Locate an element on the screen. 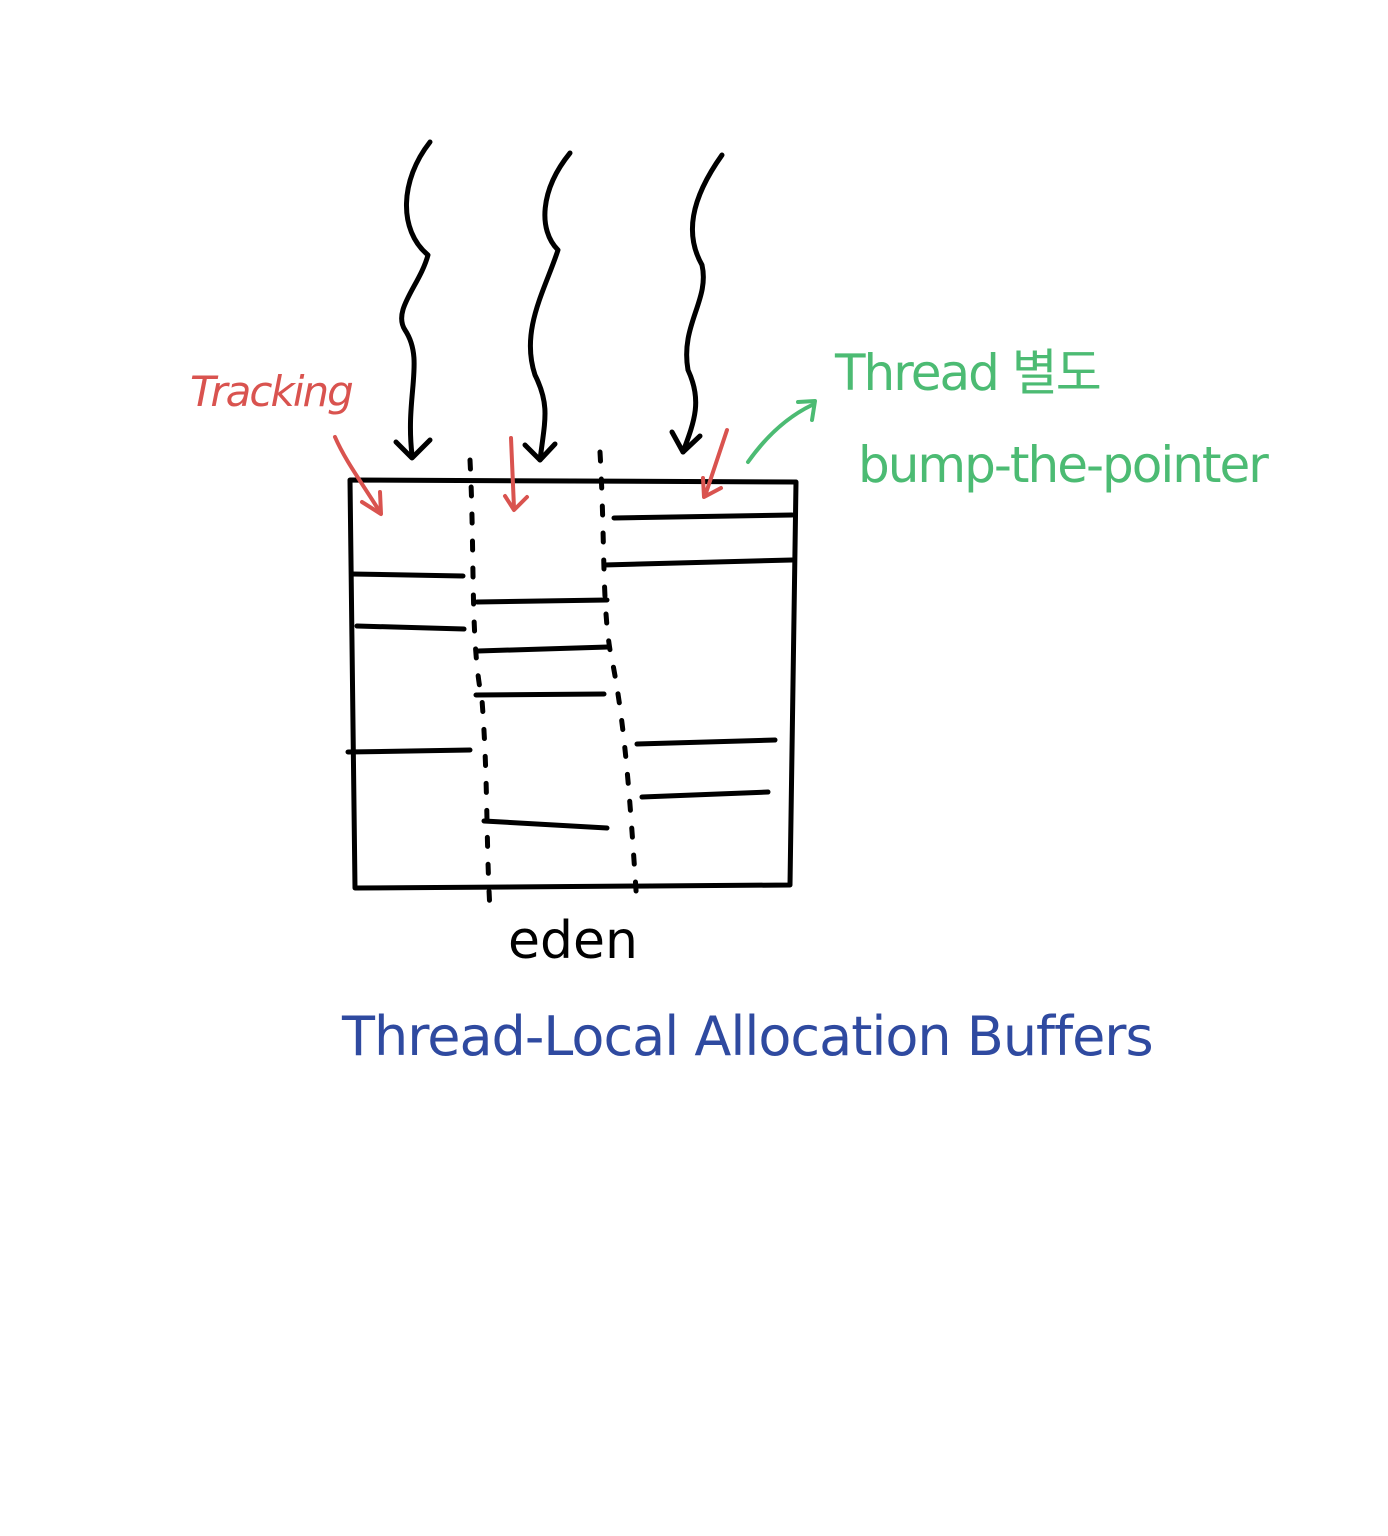 The height and width of the screenshot is (1536, 1388). tracking-pointer-arrow is located at coordinates (357, 474).